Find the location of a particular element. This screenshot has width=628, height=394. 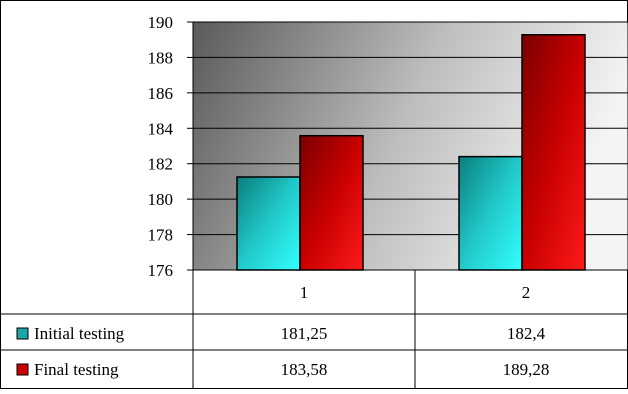

legend-label: Final testing is located at coordinates (76, 369).